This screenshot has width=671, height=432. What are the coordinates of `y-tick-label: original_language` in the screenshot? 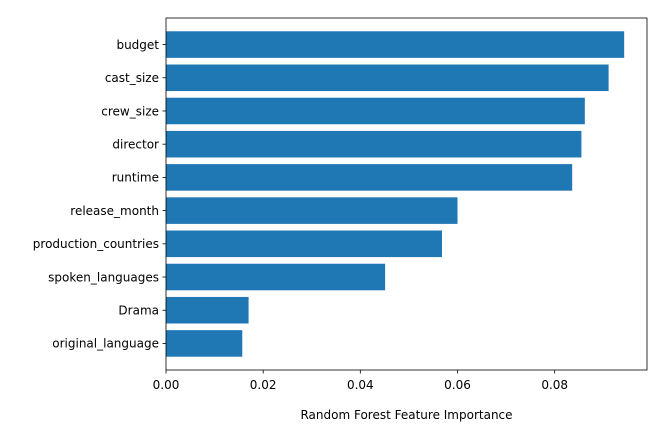 It's located at (105, 344).